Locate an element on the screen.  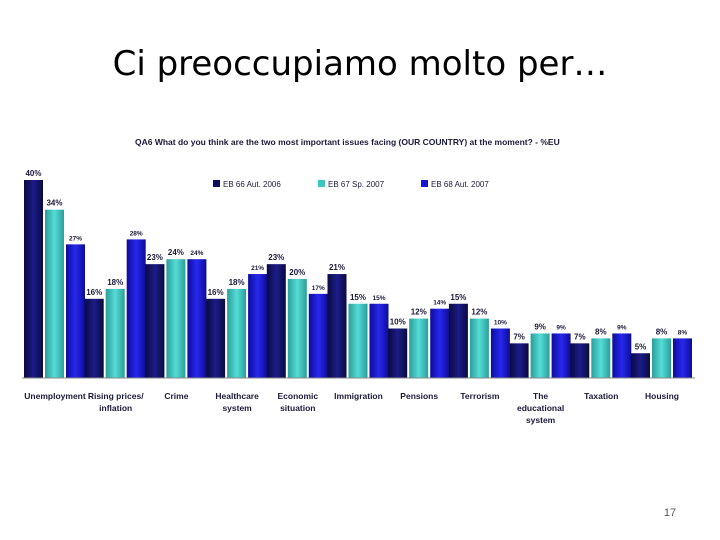
x-tick-label: Rising prices/inflation is located at coordinates (116, 402).